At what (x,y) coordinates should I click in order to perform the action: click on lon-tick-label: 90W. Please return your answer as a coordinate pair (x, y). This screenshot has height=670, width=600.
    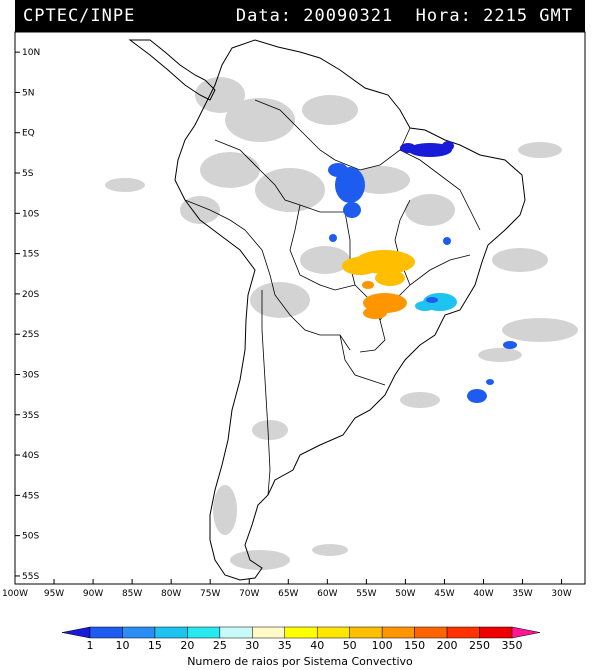
    Looking at the image, I should click on (93, 594).